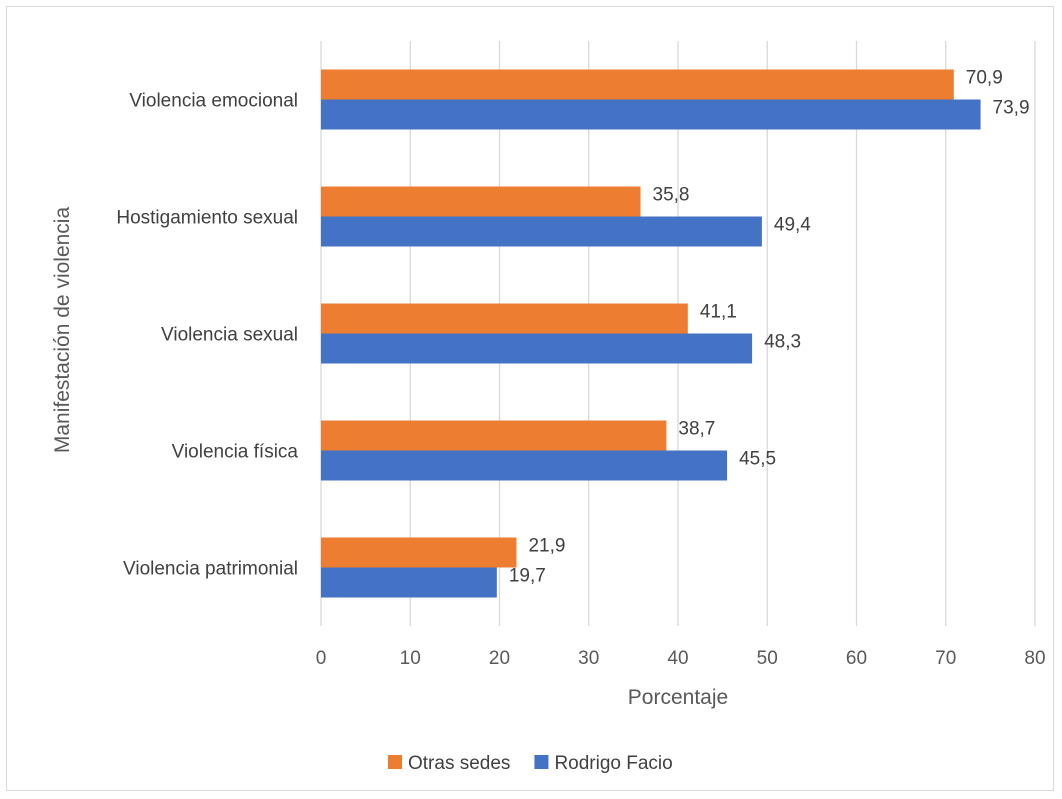 The image size is (1062, 799). Describe the element at coordinates (767, 658) in the screenshot. I see `x-tick-label: 50` at that location.